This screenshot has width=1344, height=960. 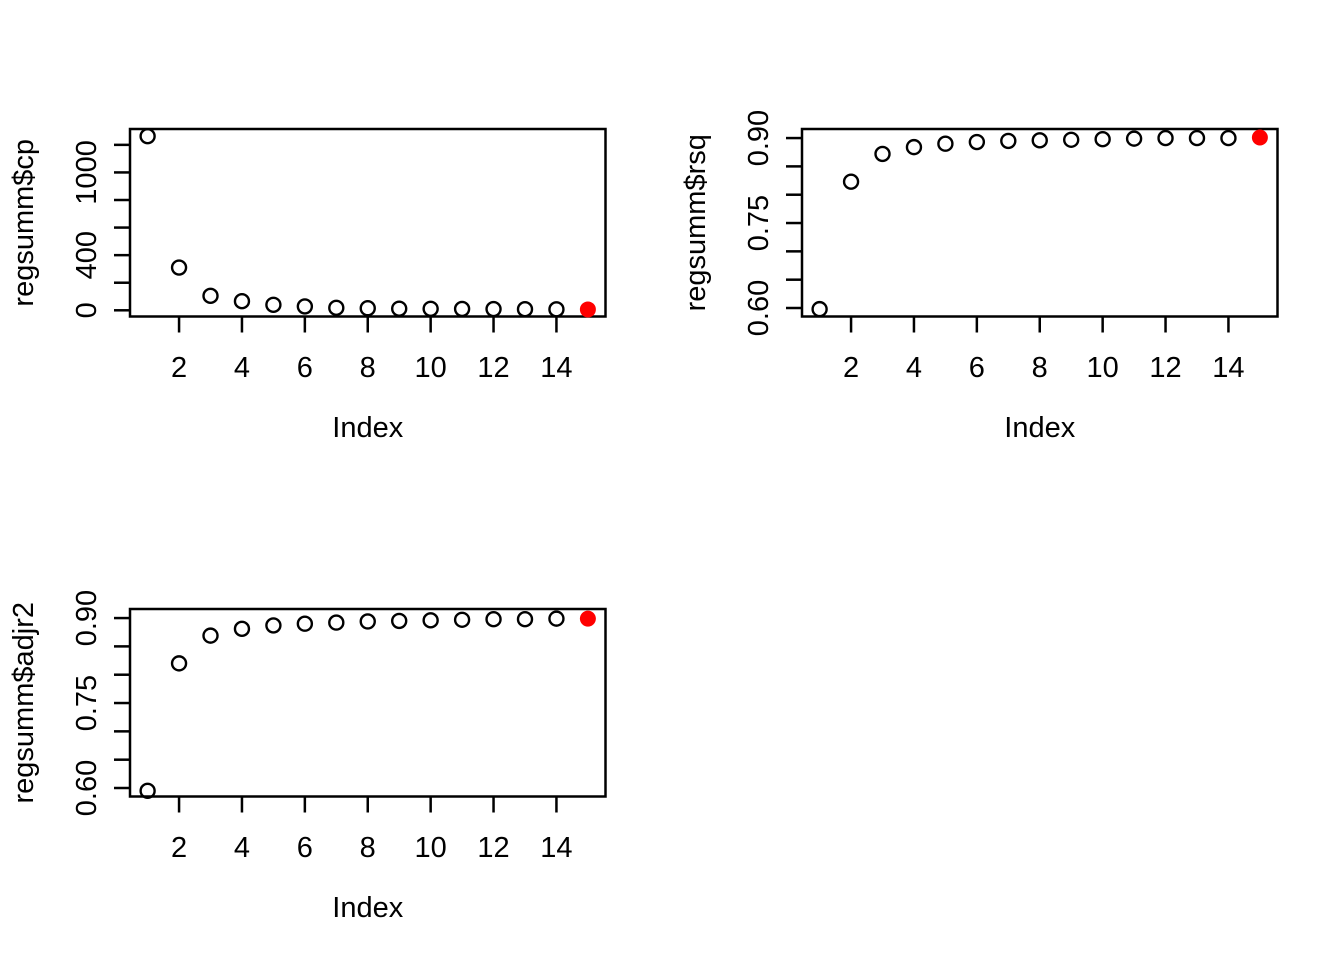 What do you see at coordinates (87, 172) in the screenshot?
I see `y-tick-label: 1000` at bounding box center [87, 172].